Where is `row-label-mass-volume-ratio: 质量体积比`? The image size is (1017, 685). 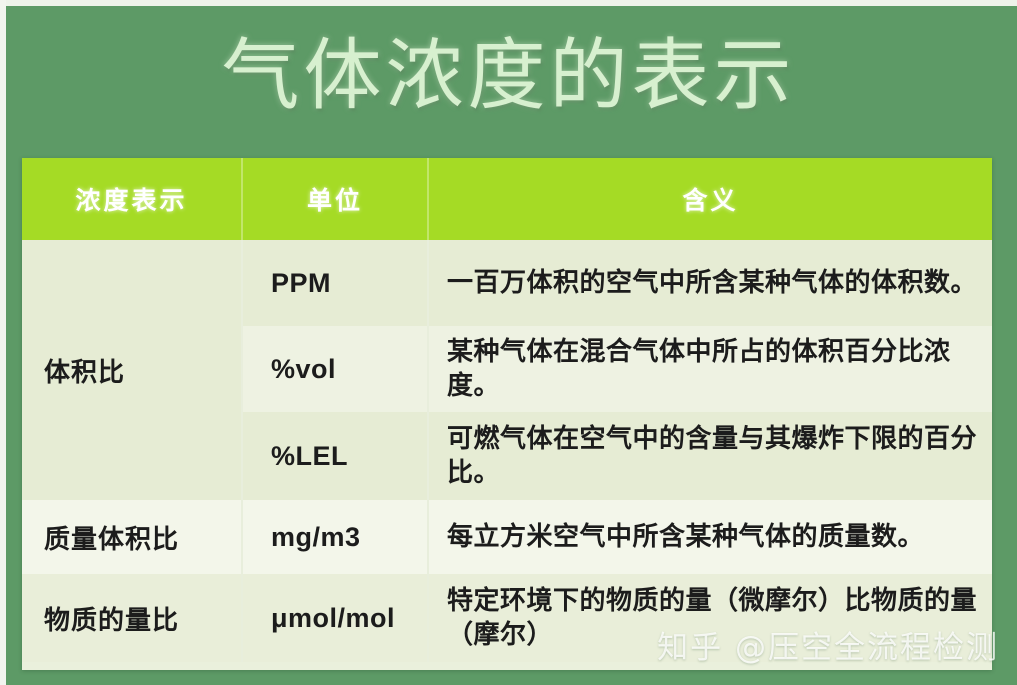
row-label-mass-volume-ratio: 质量体积比 is located at coordinates (132, 537).